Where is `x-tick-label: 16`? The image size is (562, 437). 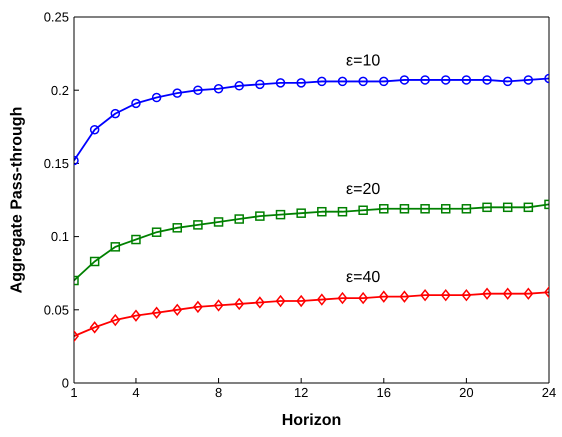
x-tick-label: 16 is located at coordinates (384, 392).